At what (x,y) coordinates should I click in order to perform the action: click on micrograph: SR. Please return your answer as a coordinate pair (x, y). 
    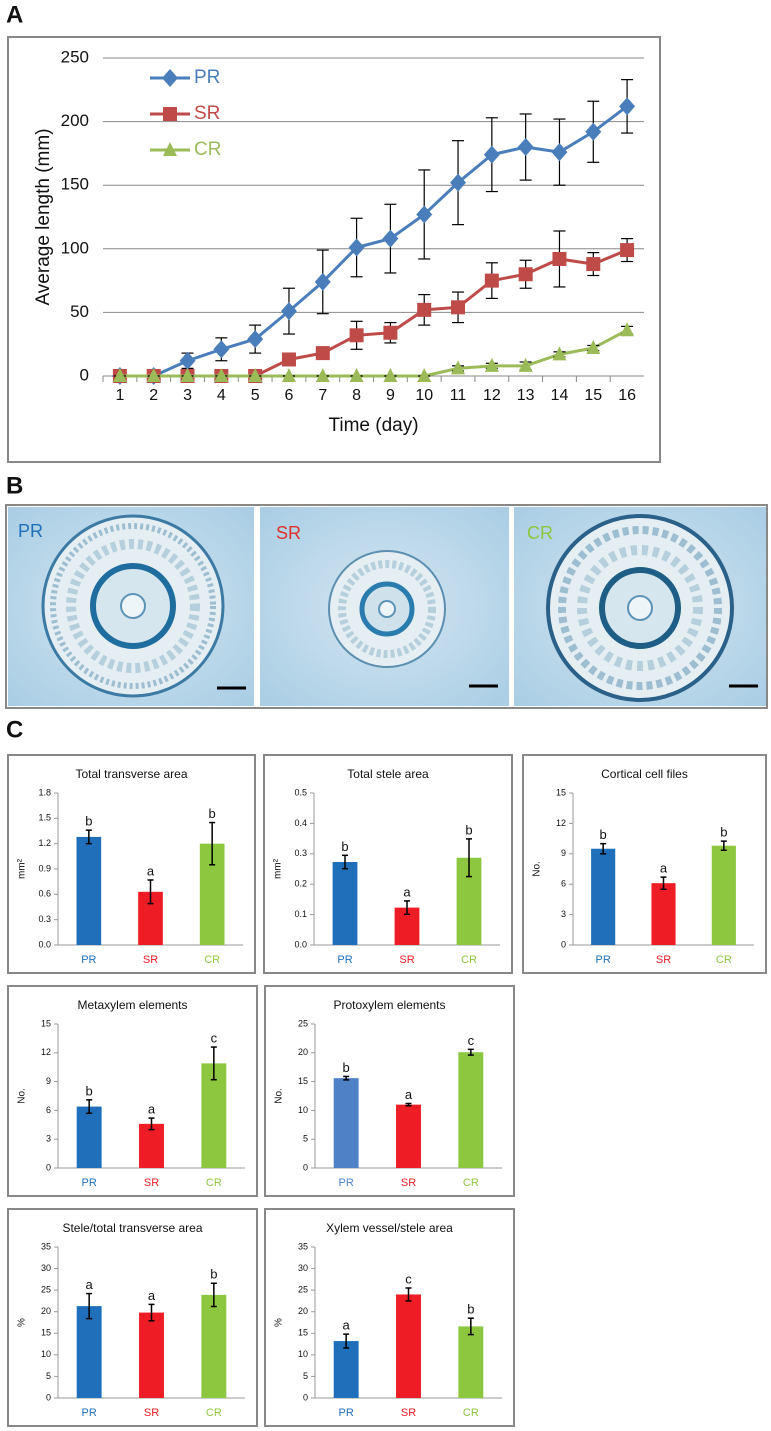
    Looking at the image, I should click on (384, 606).